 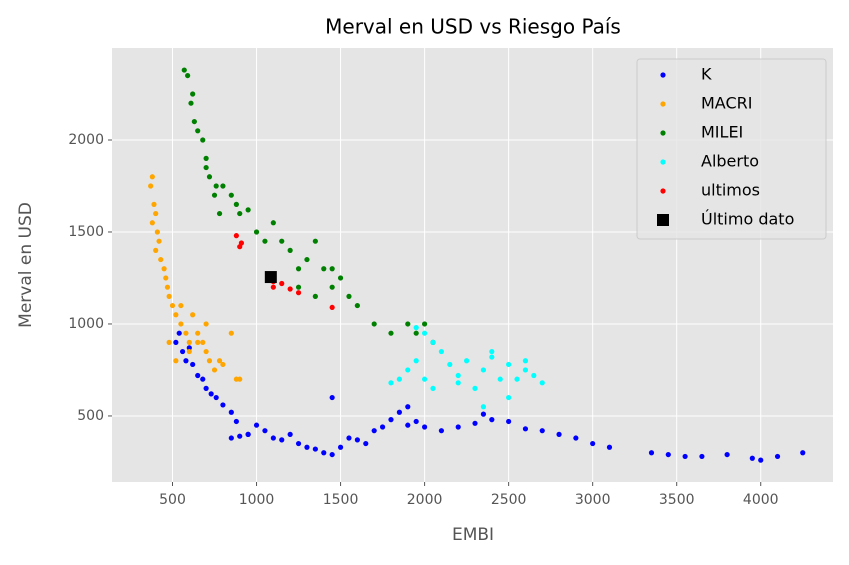 What do you see at coordinates (90, 416) in the screenshot?
I see `y-tick-label: 500` at bounding box center [90, 416].